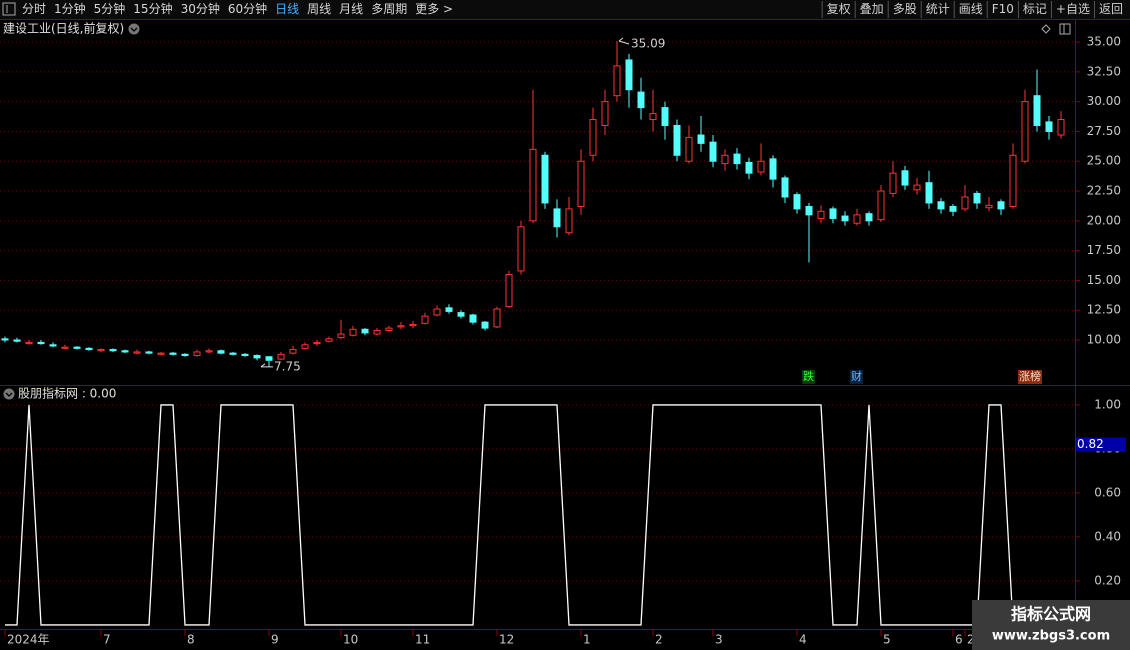 The height and width of the screenshot is (650, 1130). Describe the element at coordinates (351, 9) in the screenshot. I see `toolbar-tab: 月线` at that location.